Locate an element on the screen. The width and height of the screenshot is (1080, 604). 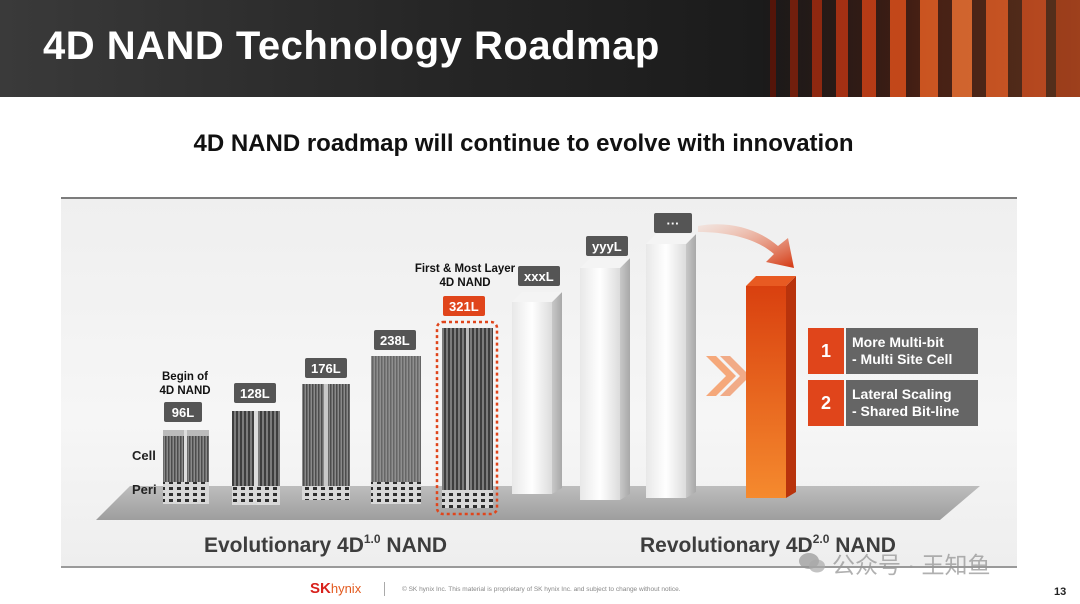
revolutionary-label: Revolutionary 4D2.0 NAND is located at coordinates (768, 544).